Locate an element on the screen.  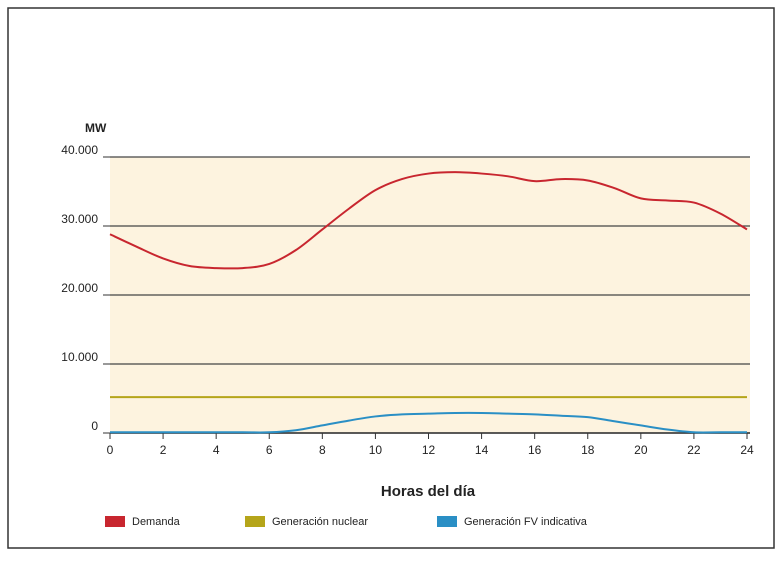
x-tick-label: 2 is located at coordinates (163, 450).